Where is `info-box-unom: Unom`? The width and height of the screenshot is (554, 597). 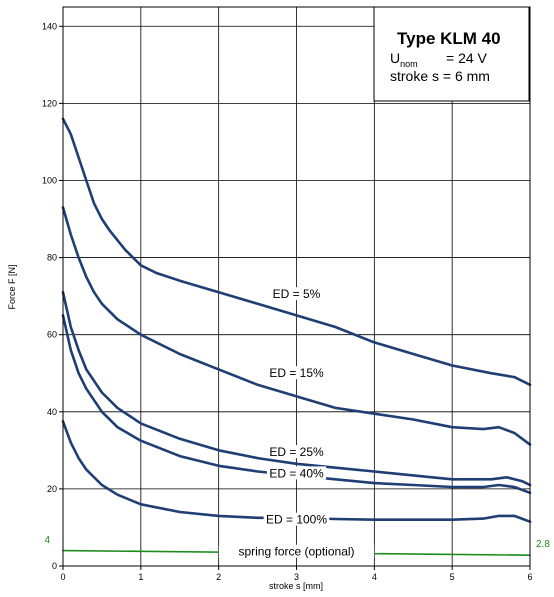
info-box-unom: Unom is located at coordinates (404, 59).